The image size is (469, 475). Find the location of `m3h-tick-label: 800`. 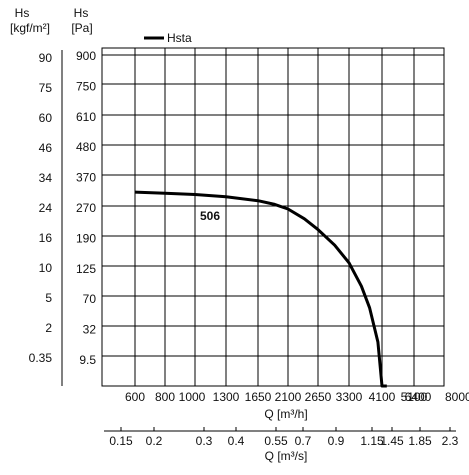

m3h-tick-label: 800 is located at coordinates (165, 397).